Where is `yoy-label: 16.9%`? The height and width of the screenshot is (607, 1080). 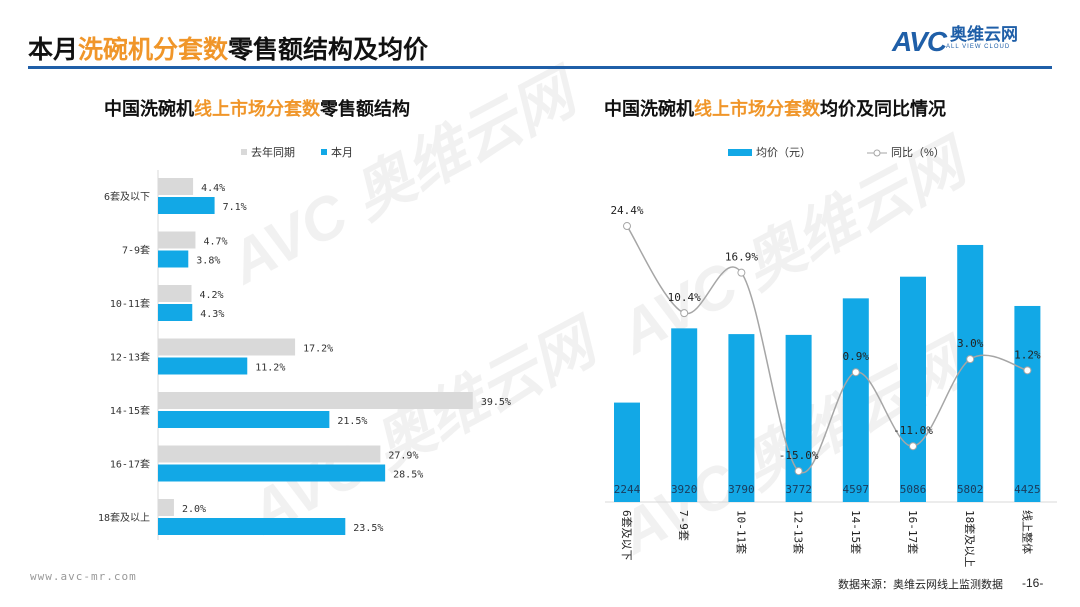
yoy-label: 16.9% is located at coordinates (741, 257).